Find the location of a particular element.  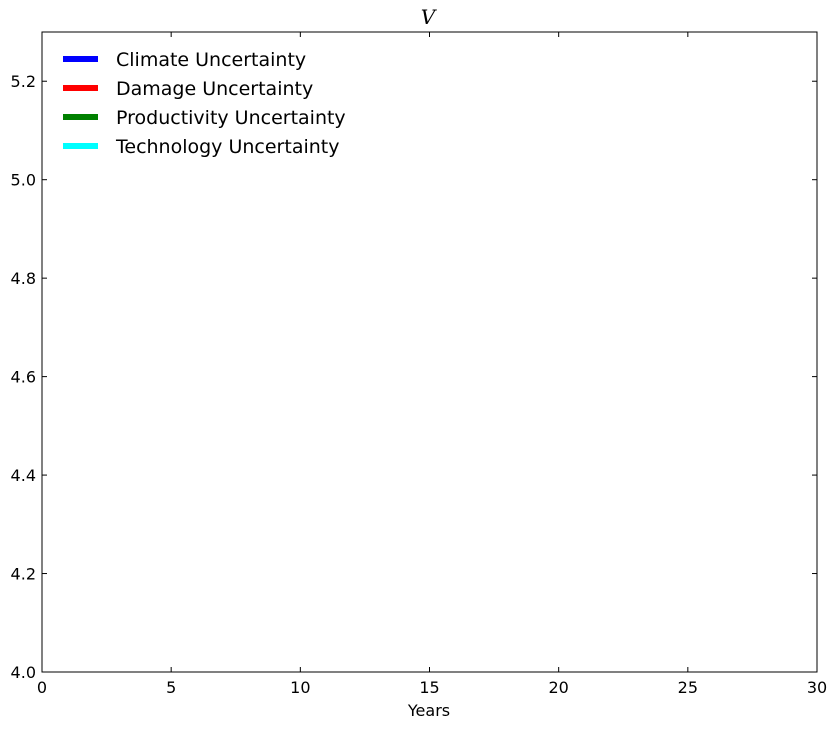

y-tick-label: 4.2 is located at coordinates (23, 574).